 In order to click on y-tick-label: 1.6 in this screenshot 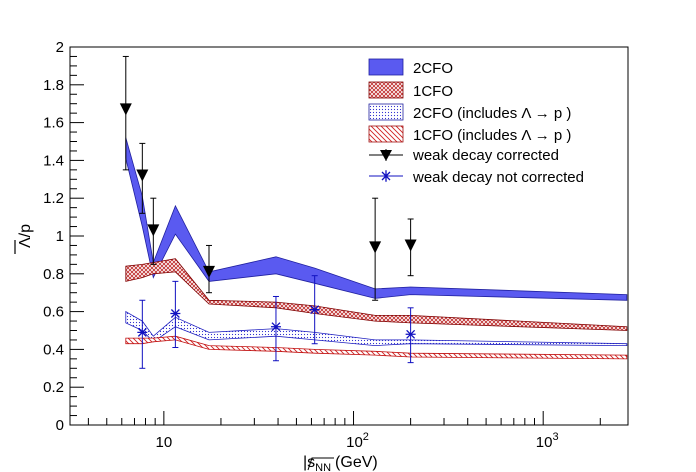, I will do `click(53, 123)`.